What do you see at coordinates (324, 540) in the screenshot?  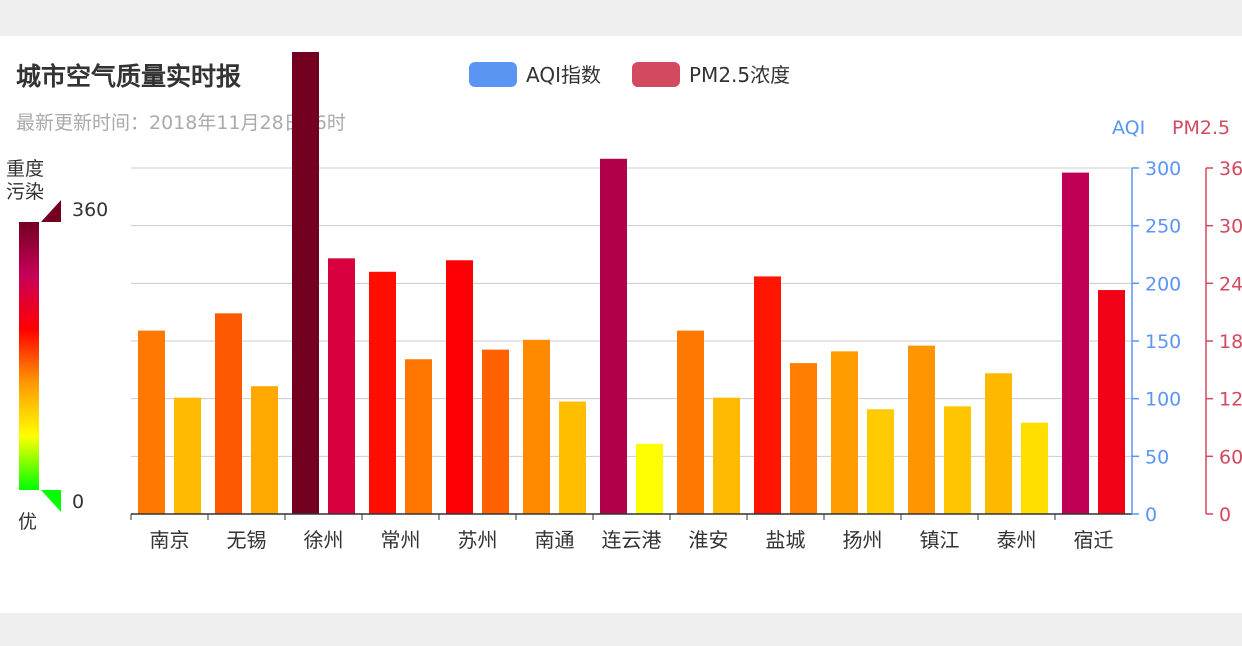 I see `x-tick-label: 徐州` at bounding box center [324, 540].